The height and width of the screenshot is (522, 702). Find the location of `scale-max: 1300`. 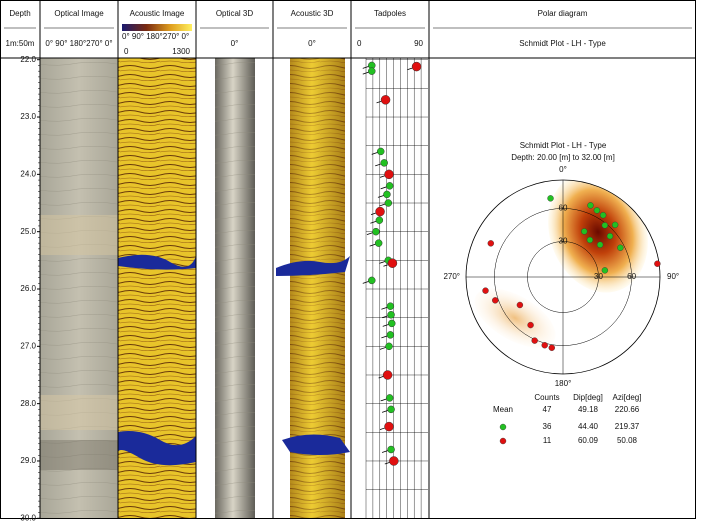

scale-max: 1300 is located at coordinates (181, 51).